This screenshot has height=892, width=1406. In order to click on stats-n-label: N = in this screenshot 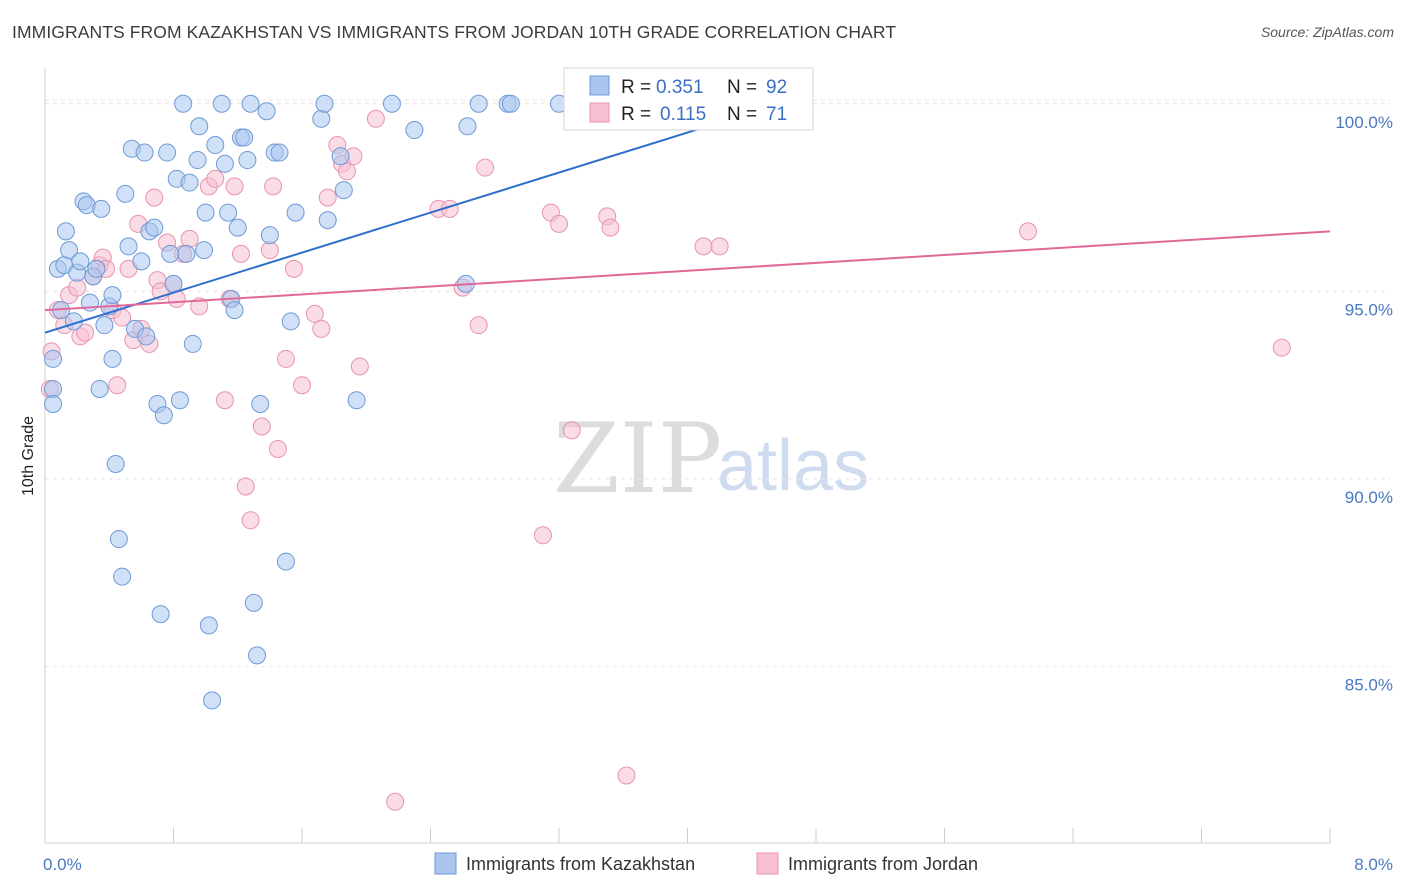, I will do `click(742, 114)`.